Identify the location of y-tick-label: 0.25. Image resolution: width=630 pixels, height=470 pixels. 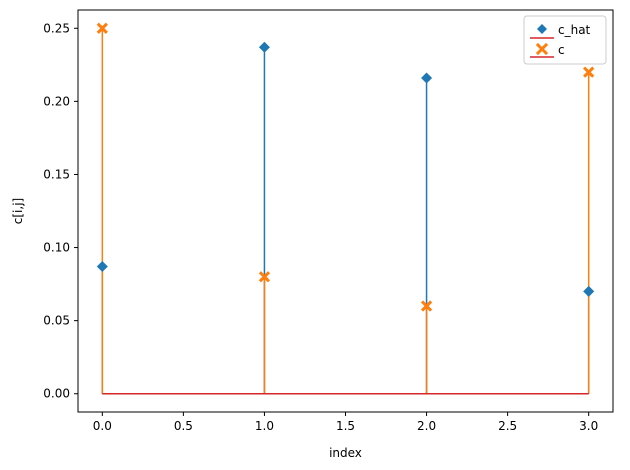
(56, 28).